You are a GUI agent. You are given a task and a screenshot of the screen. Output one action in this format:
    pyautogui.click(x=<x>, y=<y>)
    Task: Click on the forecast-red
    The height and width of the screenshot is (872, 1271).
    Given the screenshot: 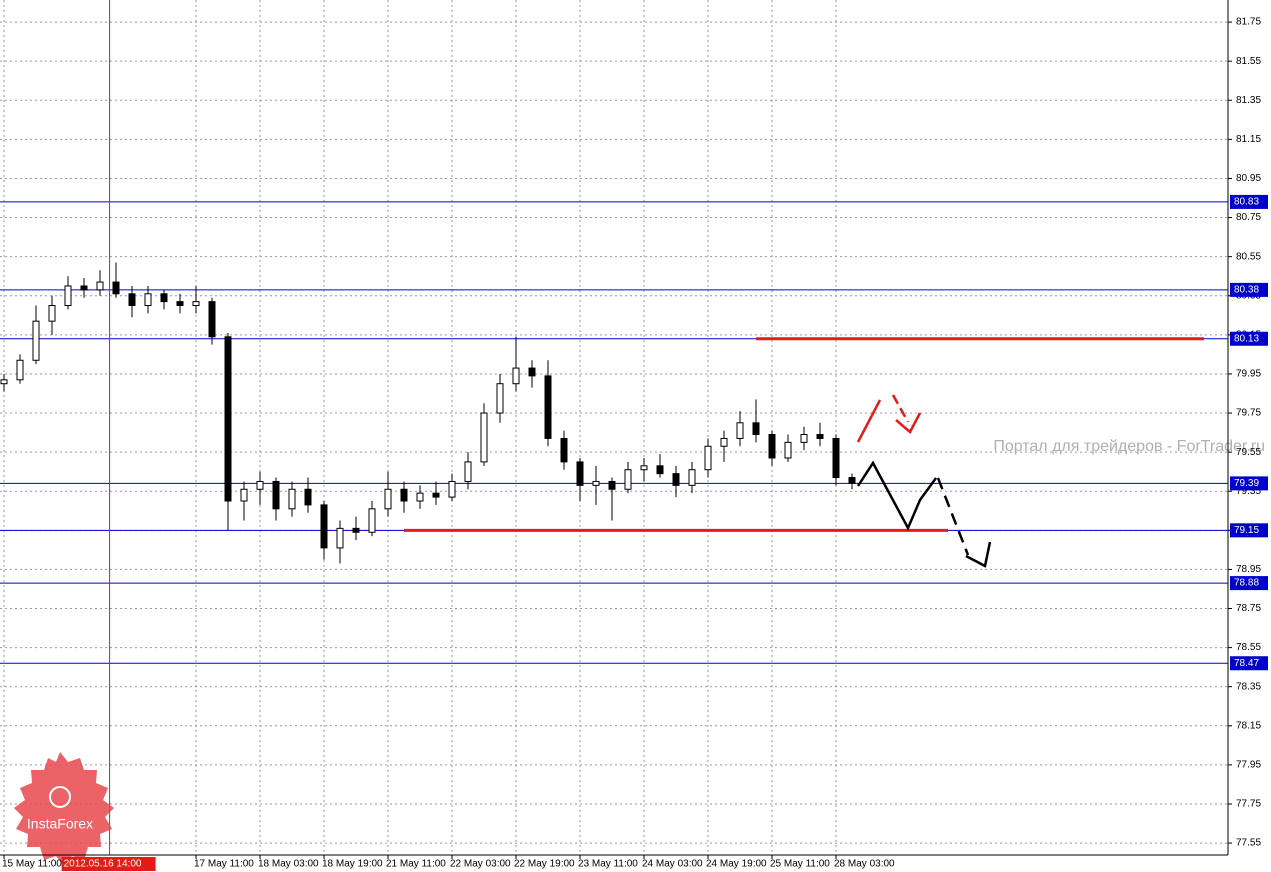 What is the action you would take?
    pyautogui.click(x=900, y=408)
    